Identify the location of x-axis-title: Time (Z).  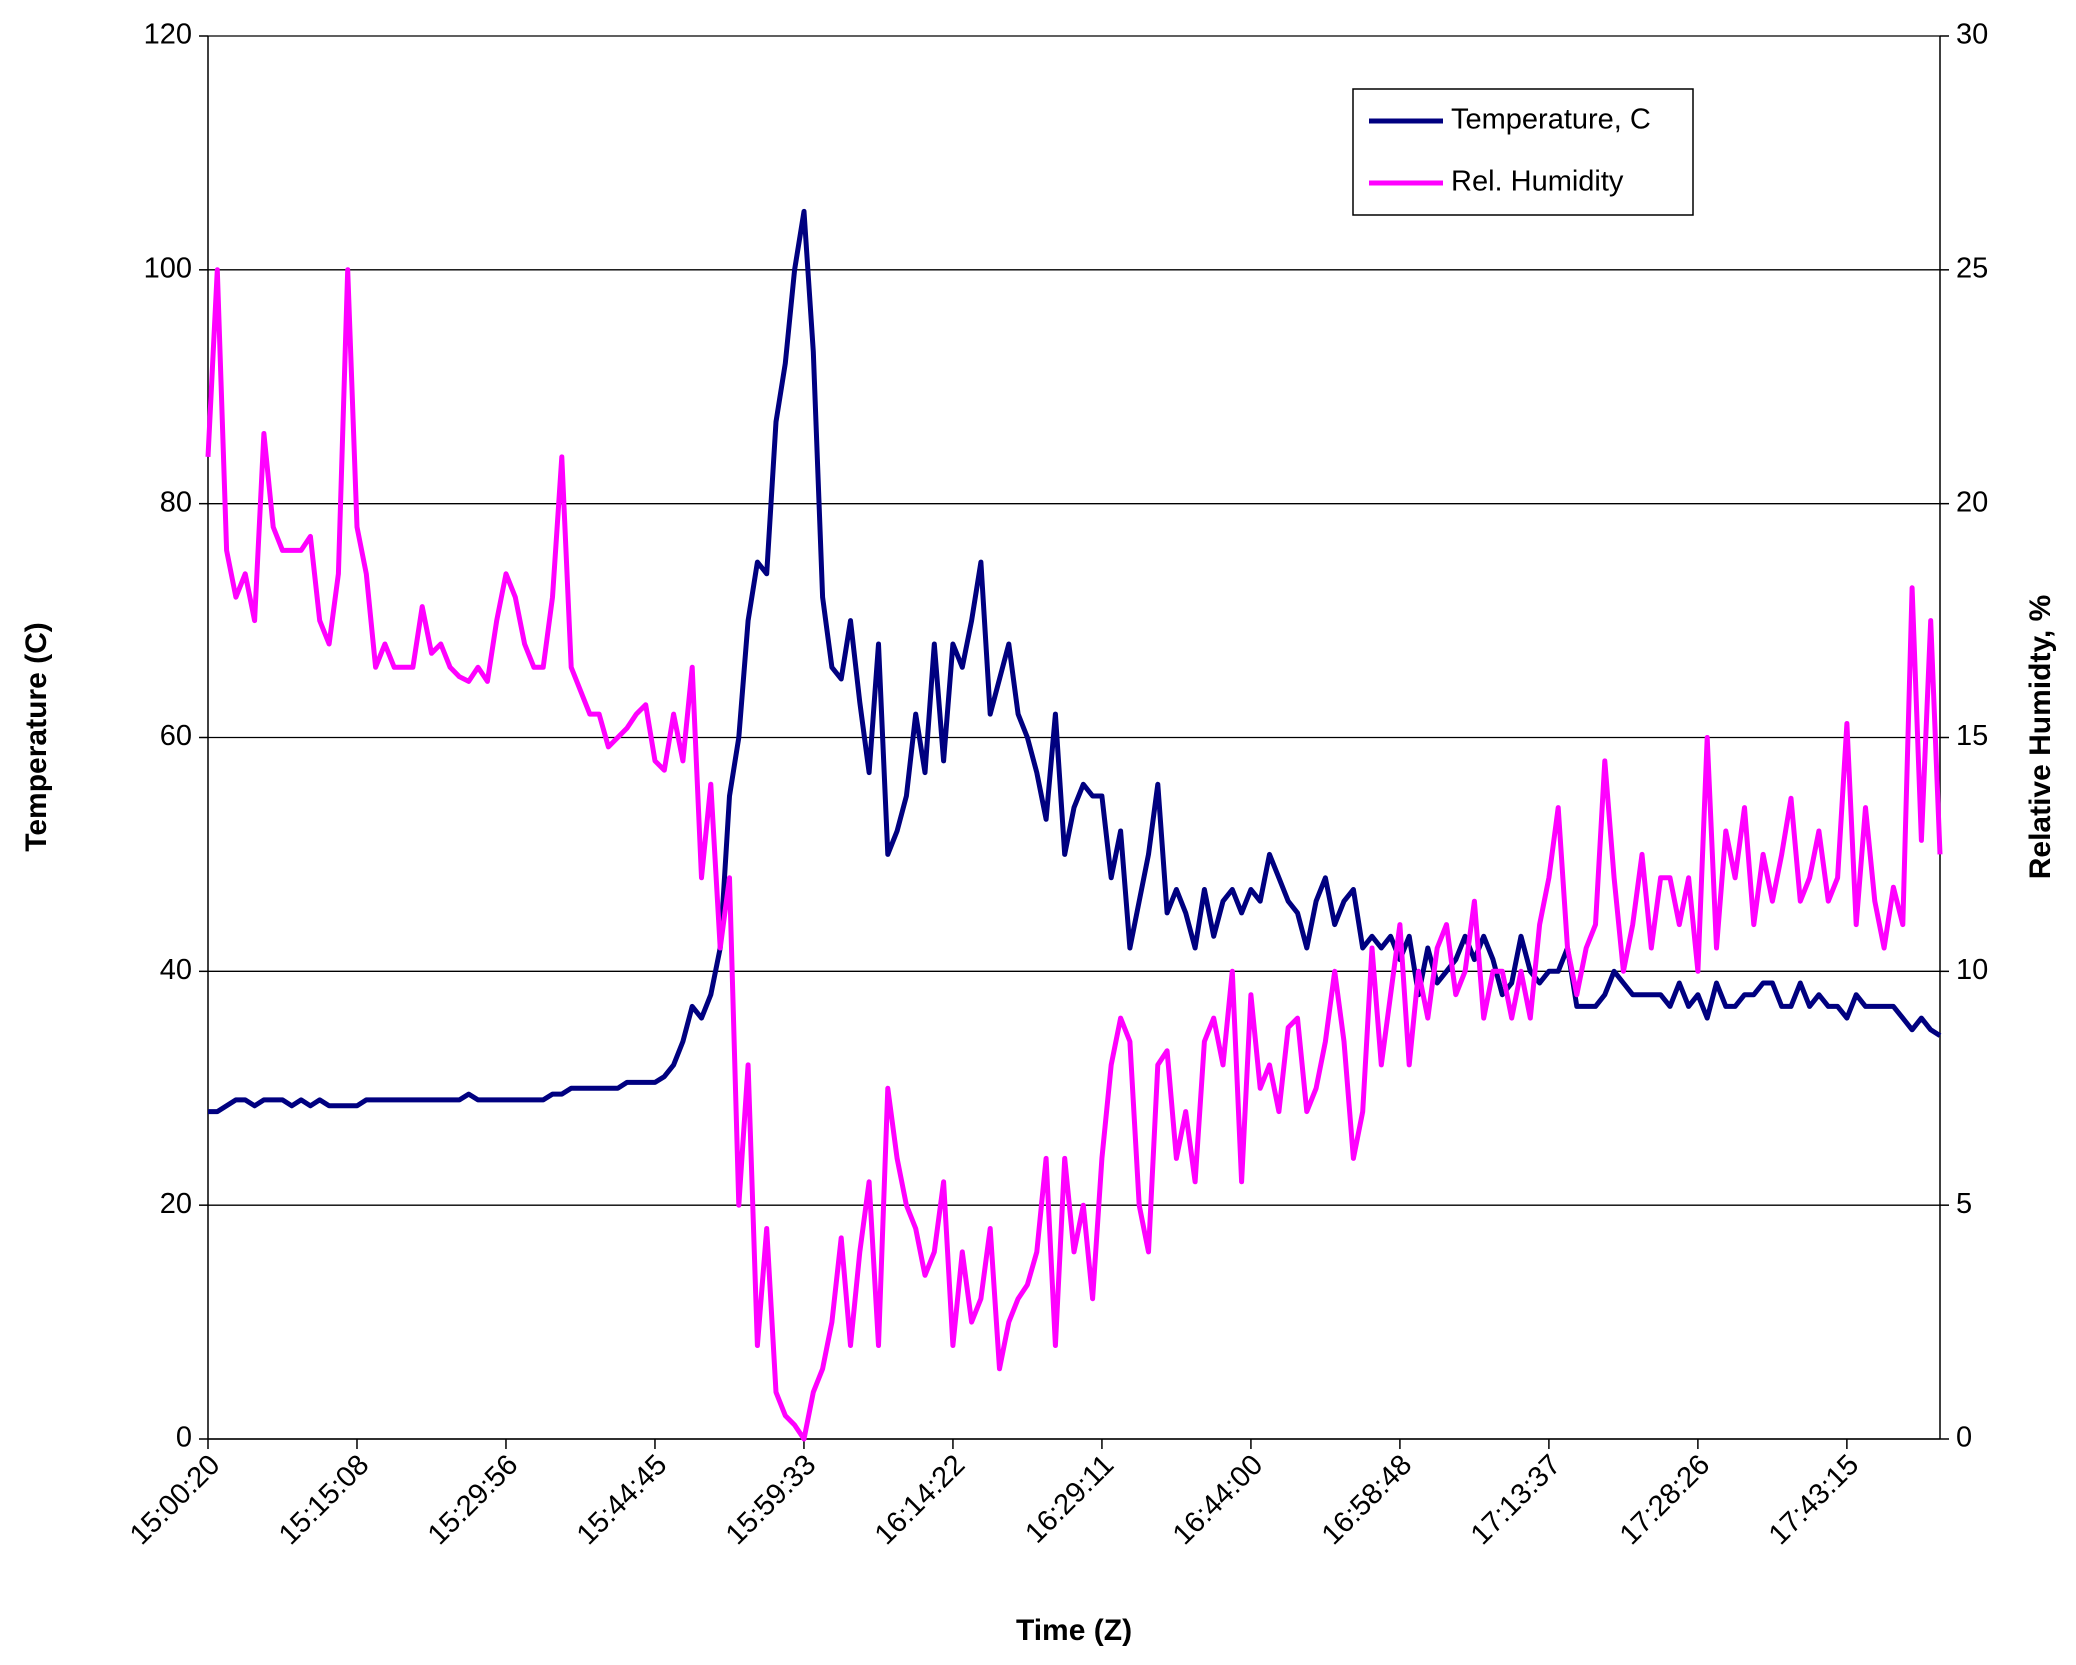
(1074, 1630).